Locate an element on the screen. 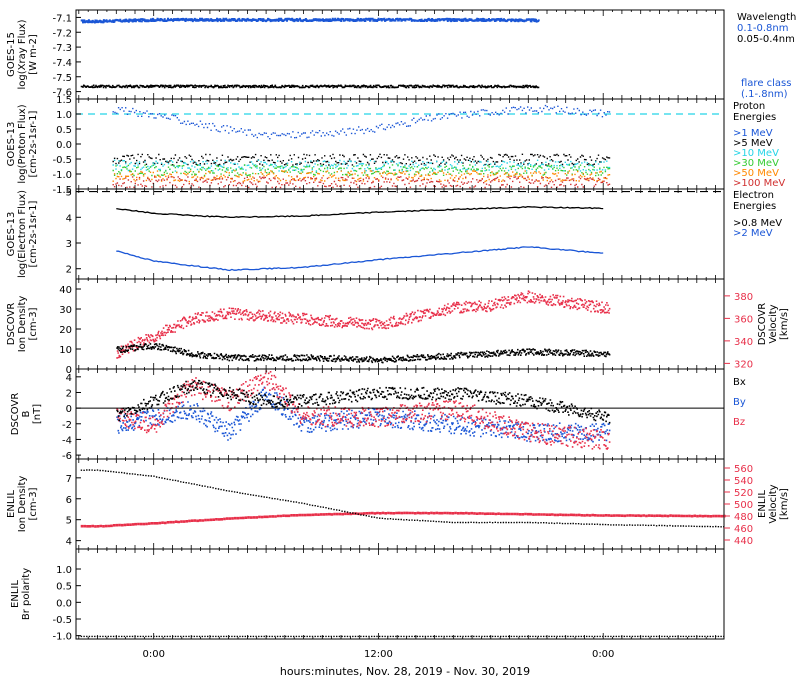 The width and height of the screenshot is (800, 684). enlil-velocity-axis-title-line: Velocity is located at coordinates (773, 503).